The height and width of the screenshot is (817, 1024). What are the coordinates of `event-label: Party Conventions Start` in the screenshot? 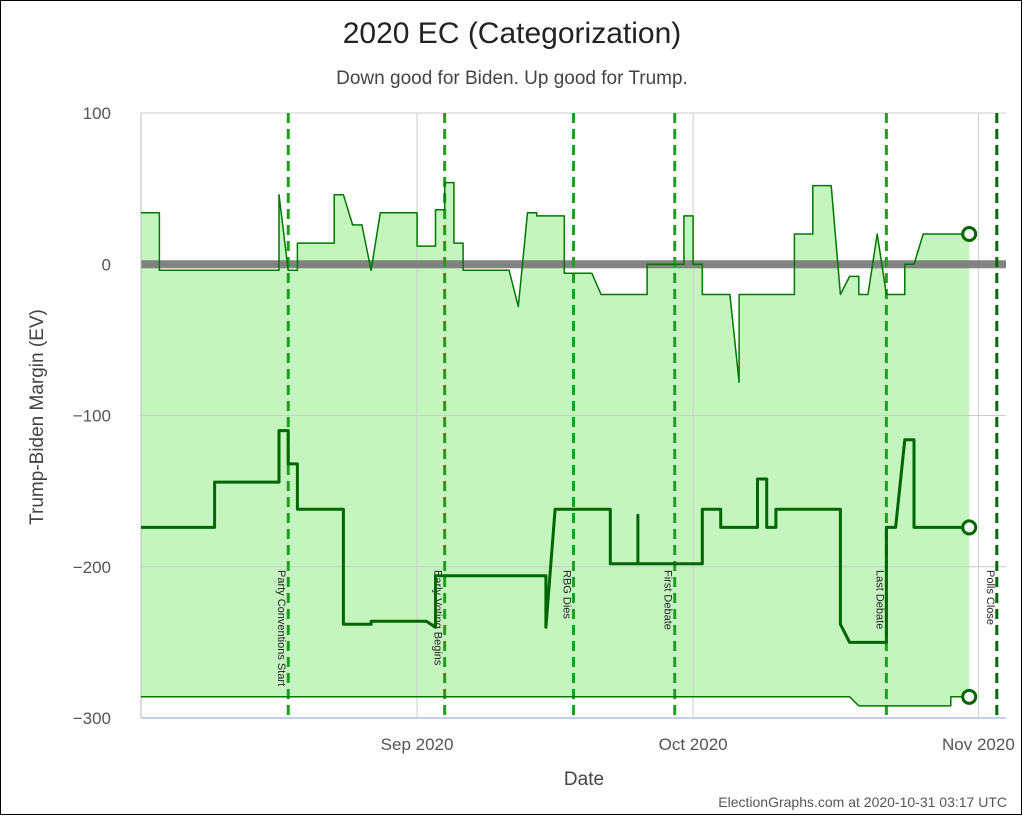 It's located at (281, 628).